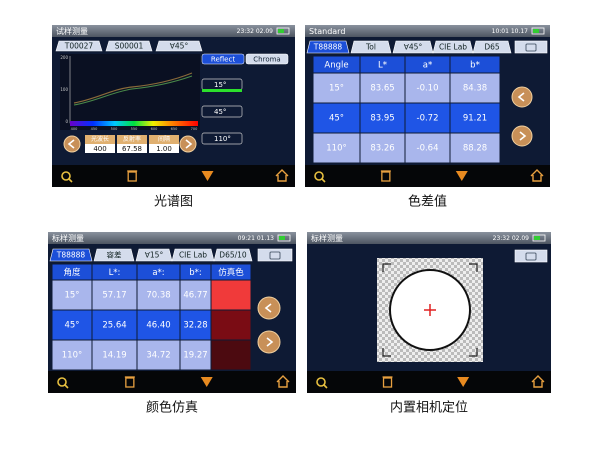  I want to click on spectrum-curve, so click(133, 88).